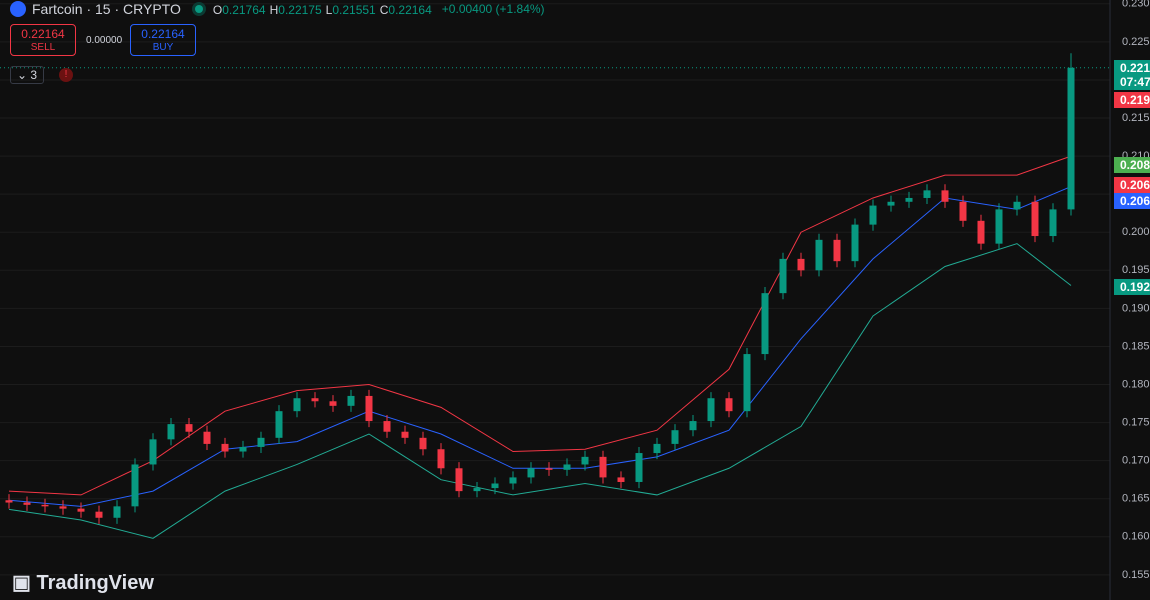 Image resolution: width=1150 pixels, height=600 pixels. Describe the element at coordinates (43, 34) in the screenshot. I see `sell-price: 0.22164` at that location.